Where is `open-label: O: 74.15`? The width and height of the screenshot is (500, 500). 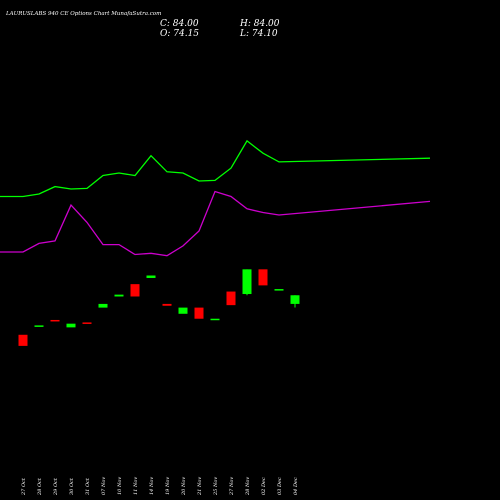
open-label: O: 74.15 is located at coordinates (179, 34).